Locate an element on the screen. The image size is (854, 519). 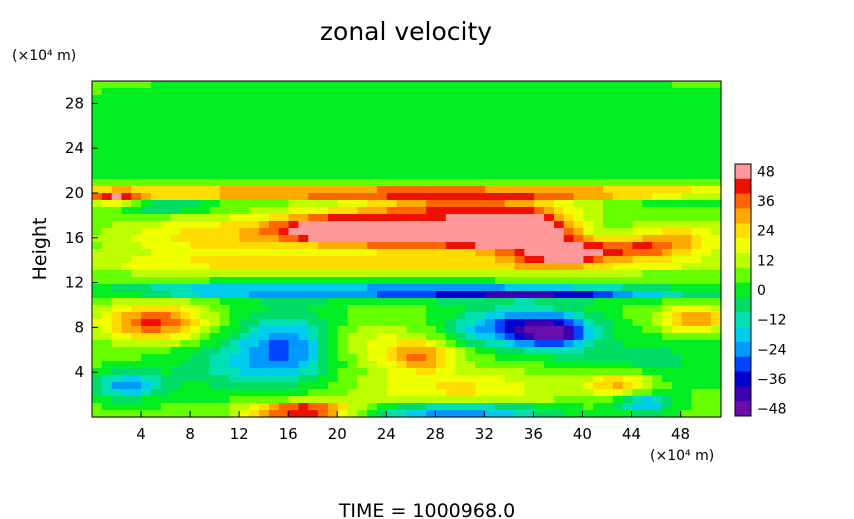
x-tick-label: 44 is located at coordinates (631, 434).